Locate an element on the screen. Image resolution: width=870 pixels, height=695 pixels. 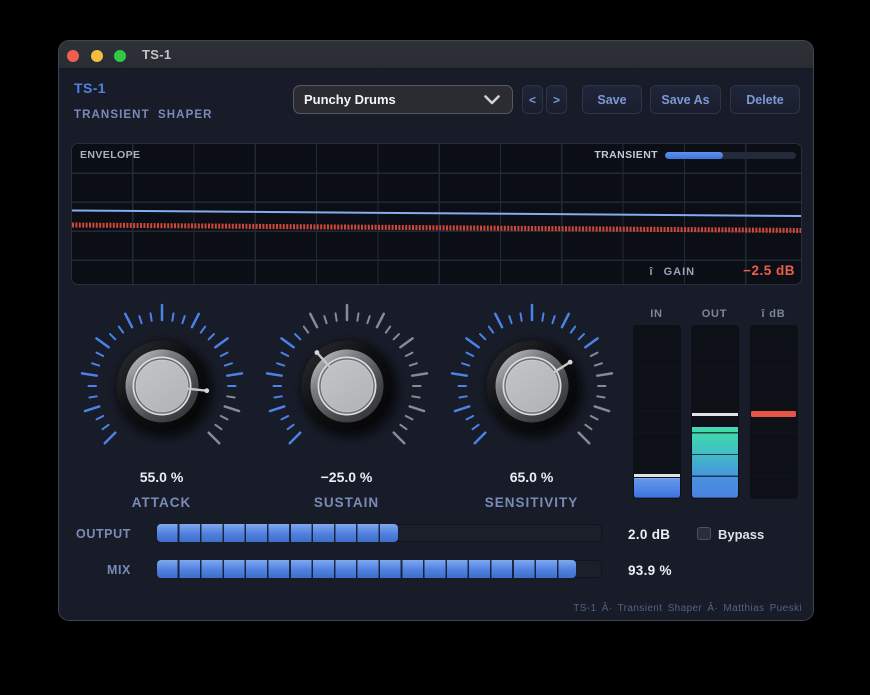
in-meter-label: IN is located at coordinates (656, 314).